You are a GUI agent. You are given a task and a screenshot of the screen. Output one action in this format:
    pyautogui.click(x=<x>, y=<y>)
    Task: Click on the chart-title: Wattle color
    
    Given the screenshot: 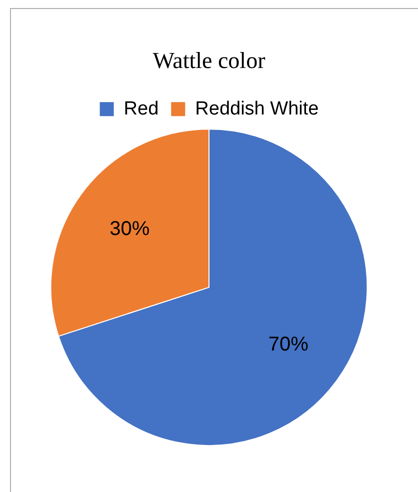 What is the action you would take?
    pyautogui.click(x=209, y=60)
    